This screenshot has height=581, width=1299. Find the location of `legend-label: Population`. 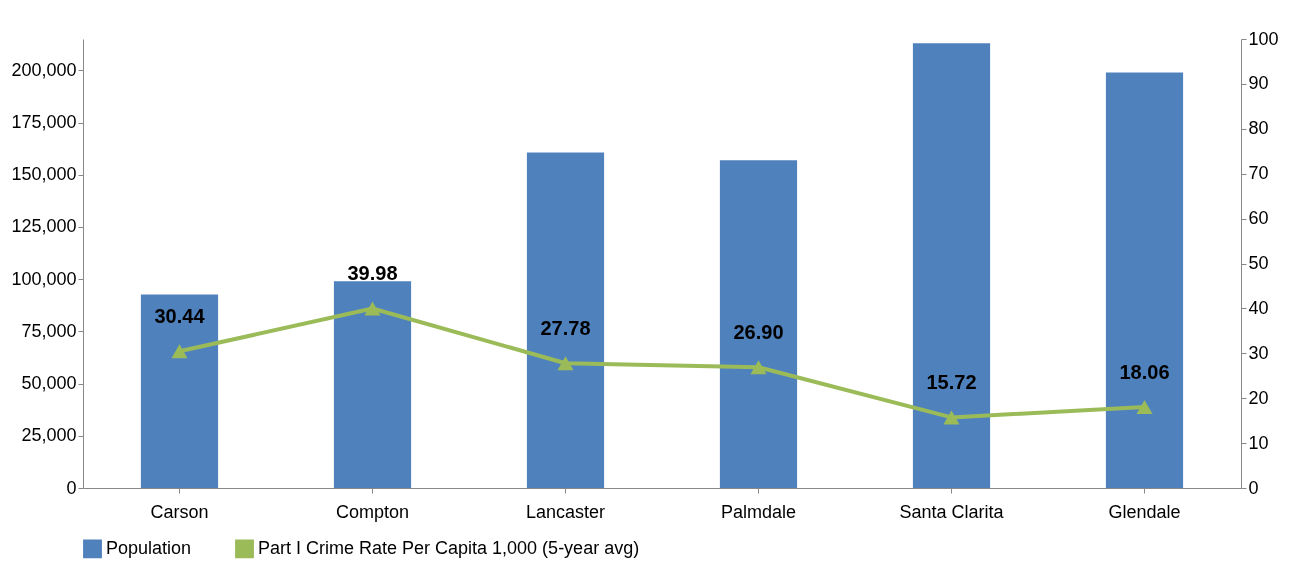

legend-label: Population is located at coordinates (149, 547).